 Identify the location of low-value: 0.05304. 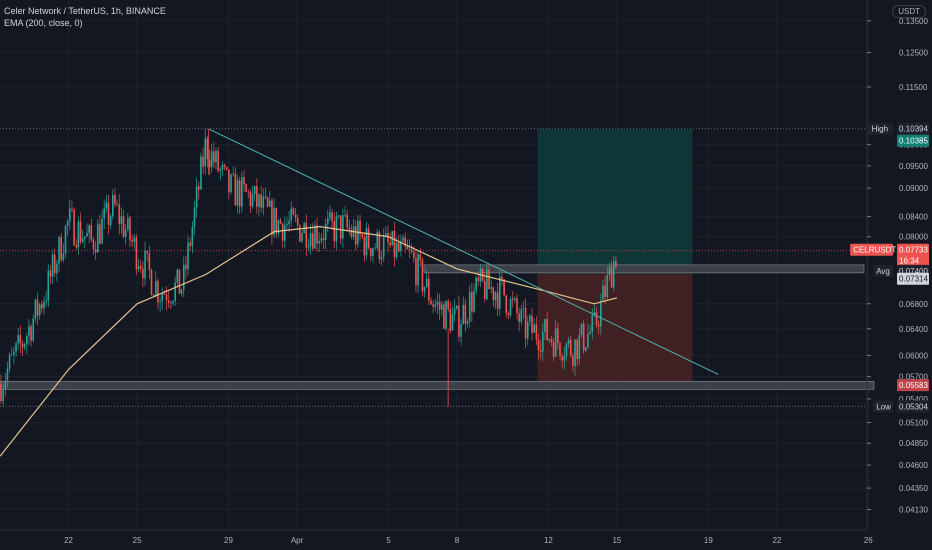
(913, 406).